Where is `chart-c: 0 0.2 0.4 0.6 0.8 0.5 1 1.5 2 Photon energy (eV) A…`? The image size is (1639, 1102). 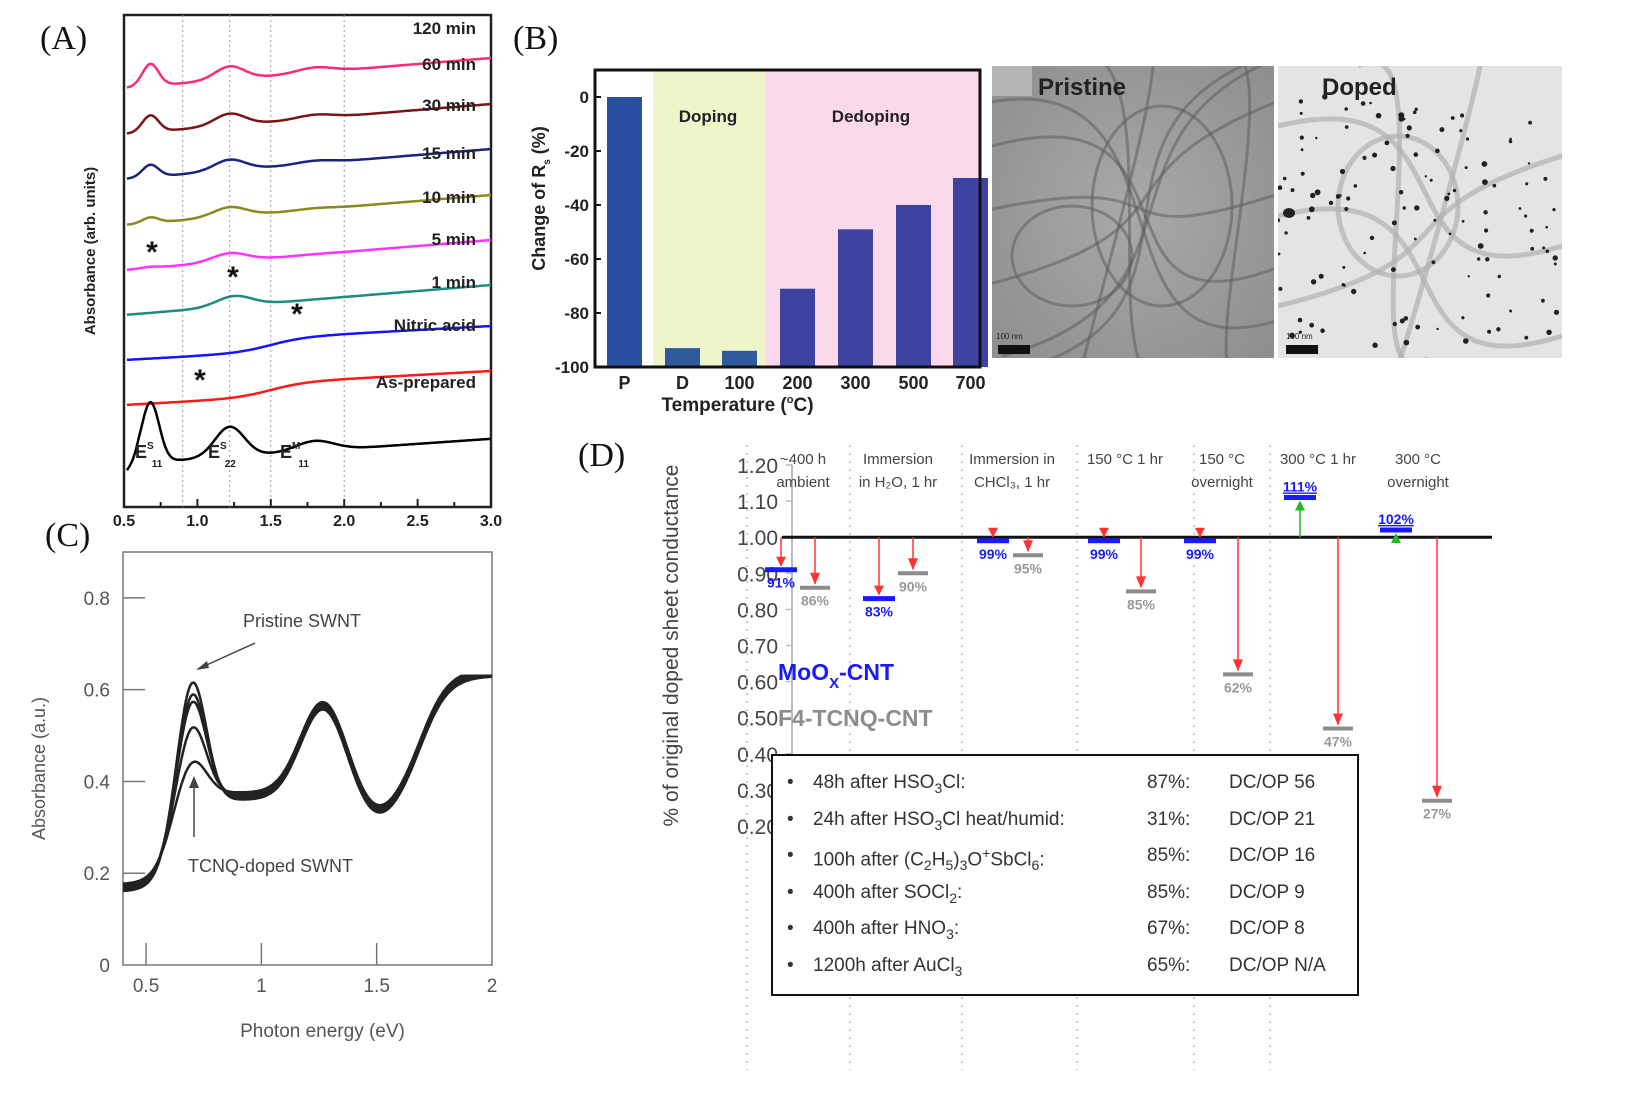 chart-c: 0 0.2 0.4 0.6 0.8 0.5 1 1.5 2 Photon energy (eV) A… is located at coordinates (263, 796).